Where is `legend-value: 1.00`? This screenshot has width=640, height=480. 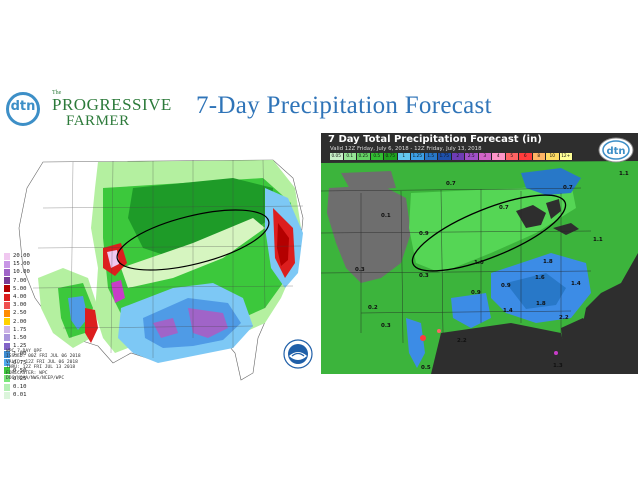 legend-value: 1.00 is located at coordinates (20, 354).